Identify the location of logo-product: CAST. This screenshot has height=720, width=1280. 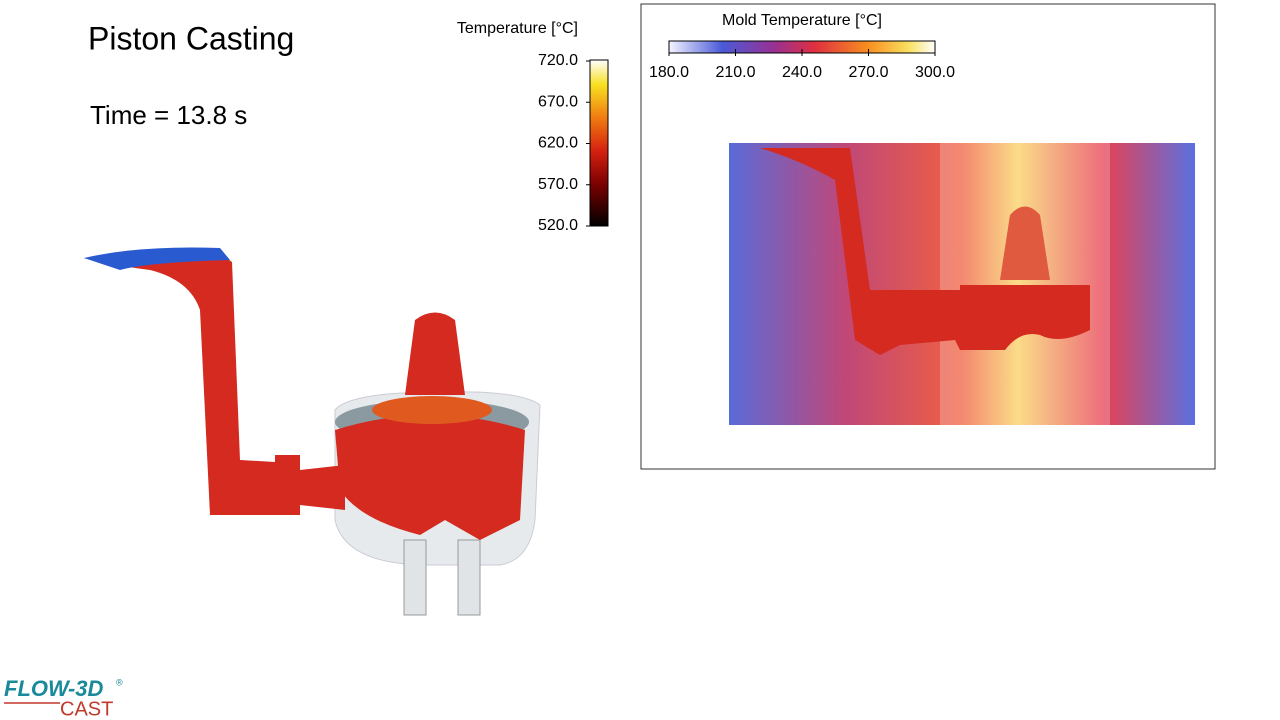
(86, 709).